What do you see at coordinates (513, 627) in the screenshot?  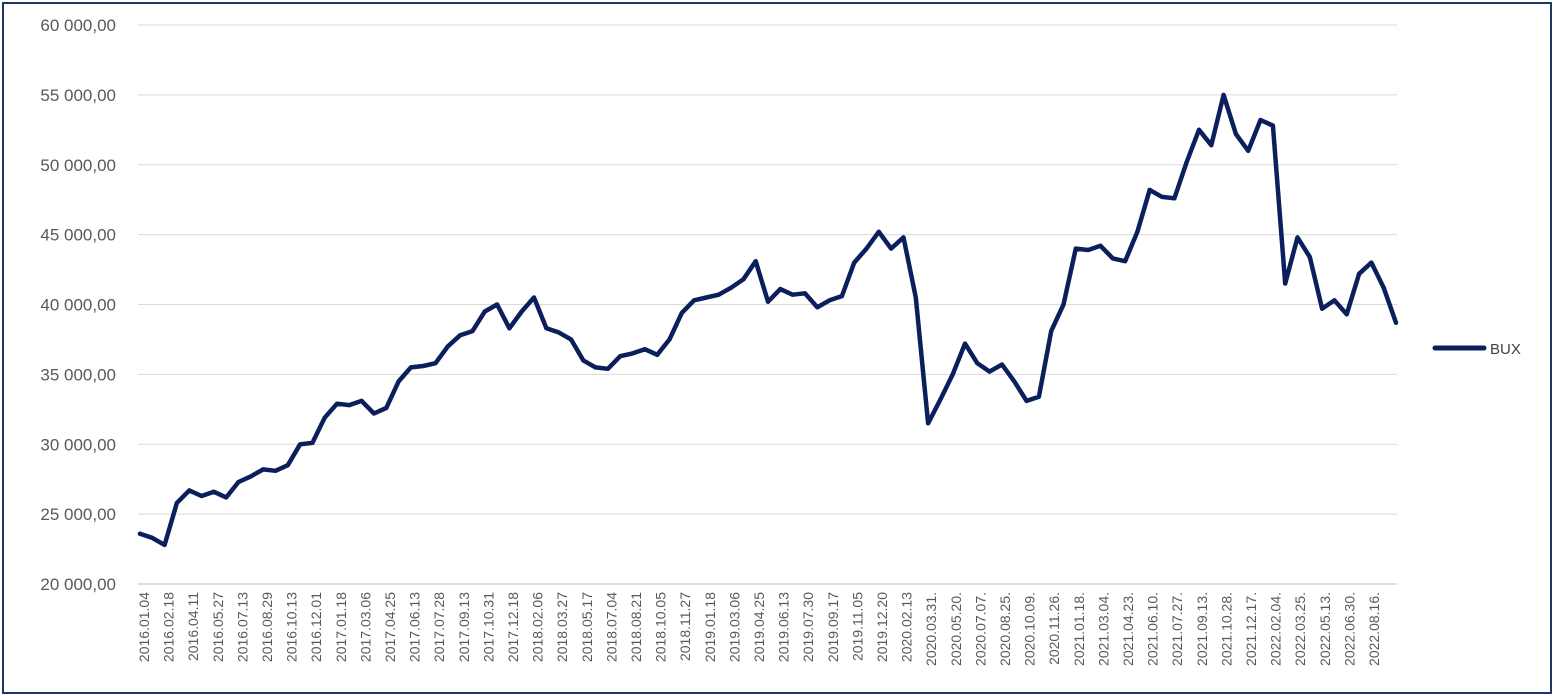 I see `x-tick-label: 2017.12.18` at bounding box center [513, 627].